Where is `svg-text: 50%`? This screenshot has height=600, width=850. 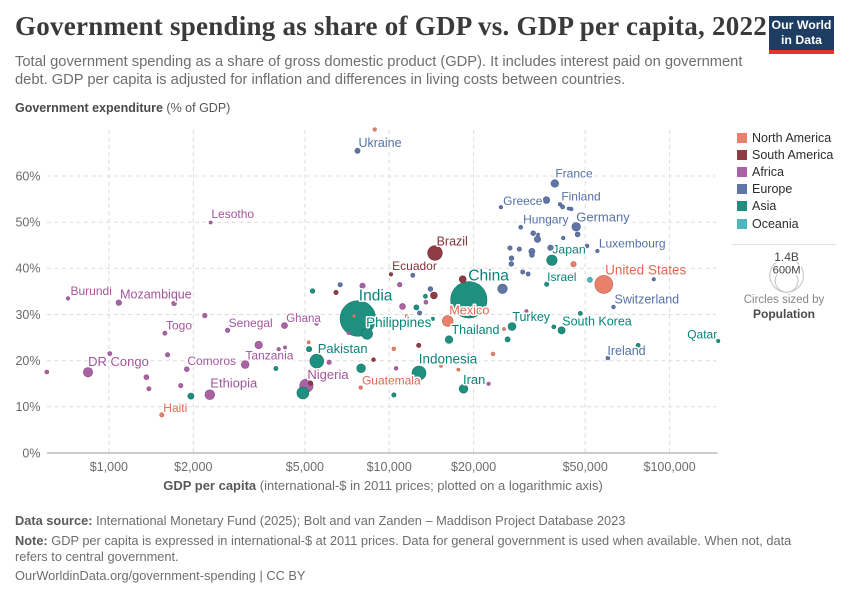 svg-text: 50% is located at coordinates (27, 223).